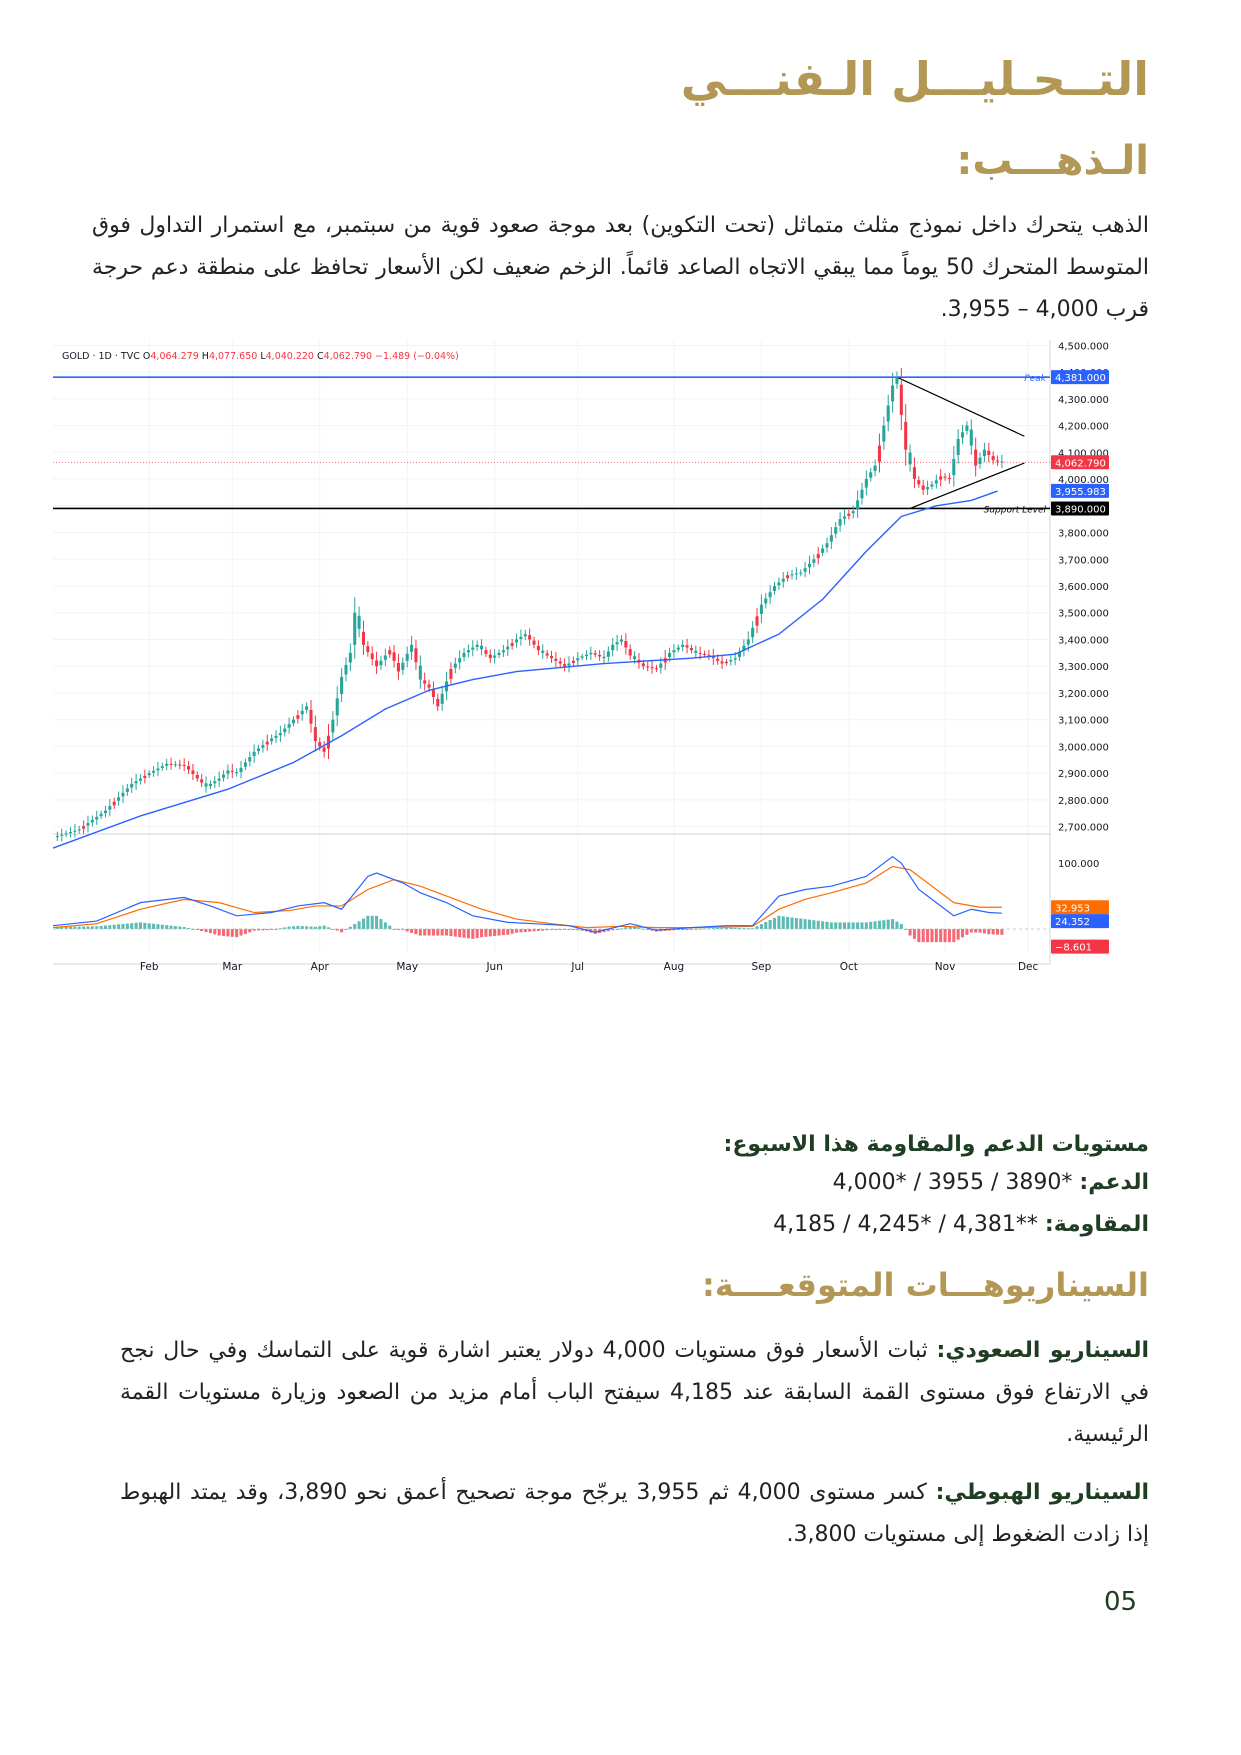 The height and width of the screenshot is (1755, 1241). Describe the element at coordinates (149, 967) in the screenshot. I see `x-tick-label: Feb` at that location.